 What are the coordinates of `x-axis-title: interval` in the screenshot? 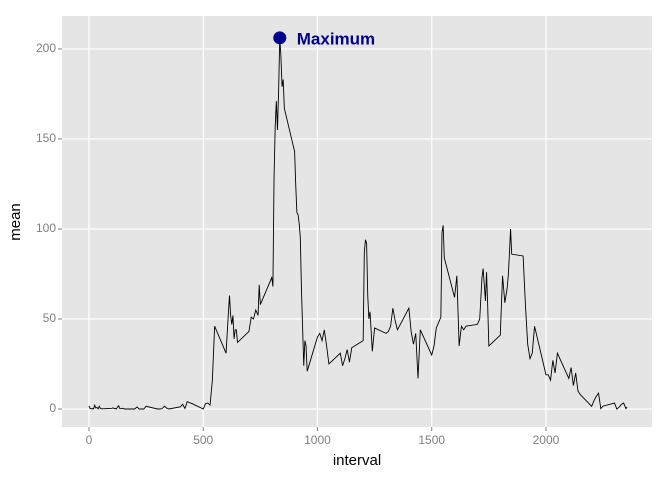 It's located at (357, 460).